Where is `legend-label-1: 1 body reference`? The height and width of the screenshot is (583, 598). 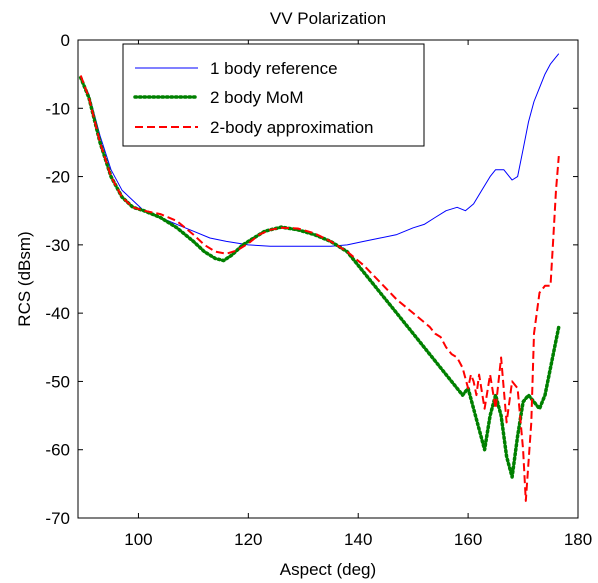
legend-label-1: 1 body reference is located at coordinates (274, 68).